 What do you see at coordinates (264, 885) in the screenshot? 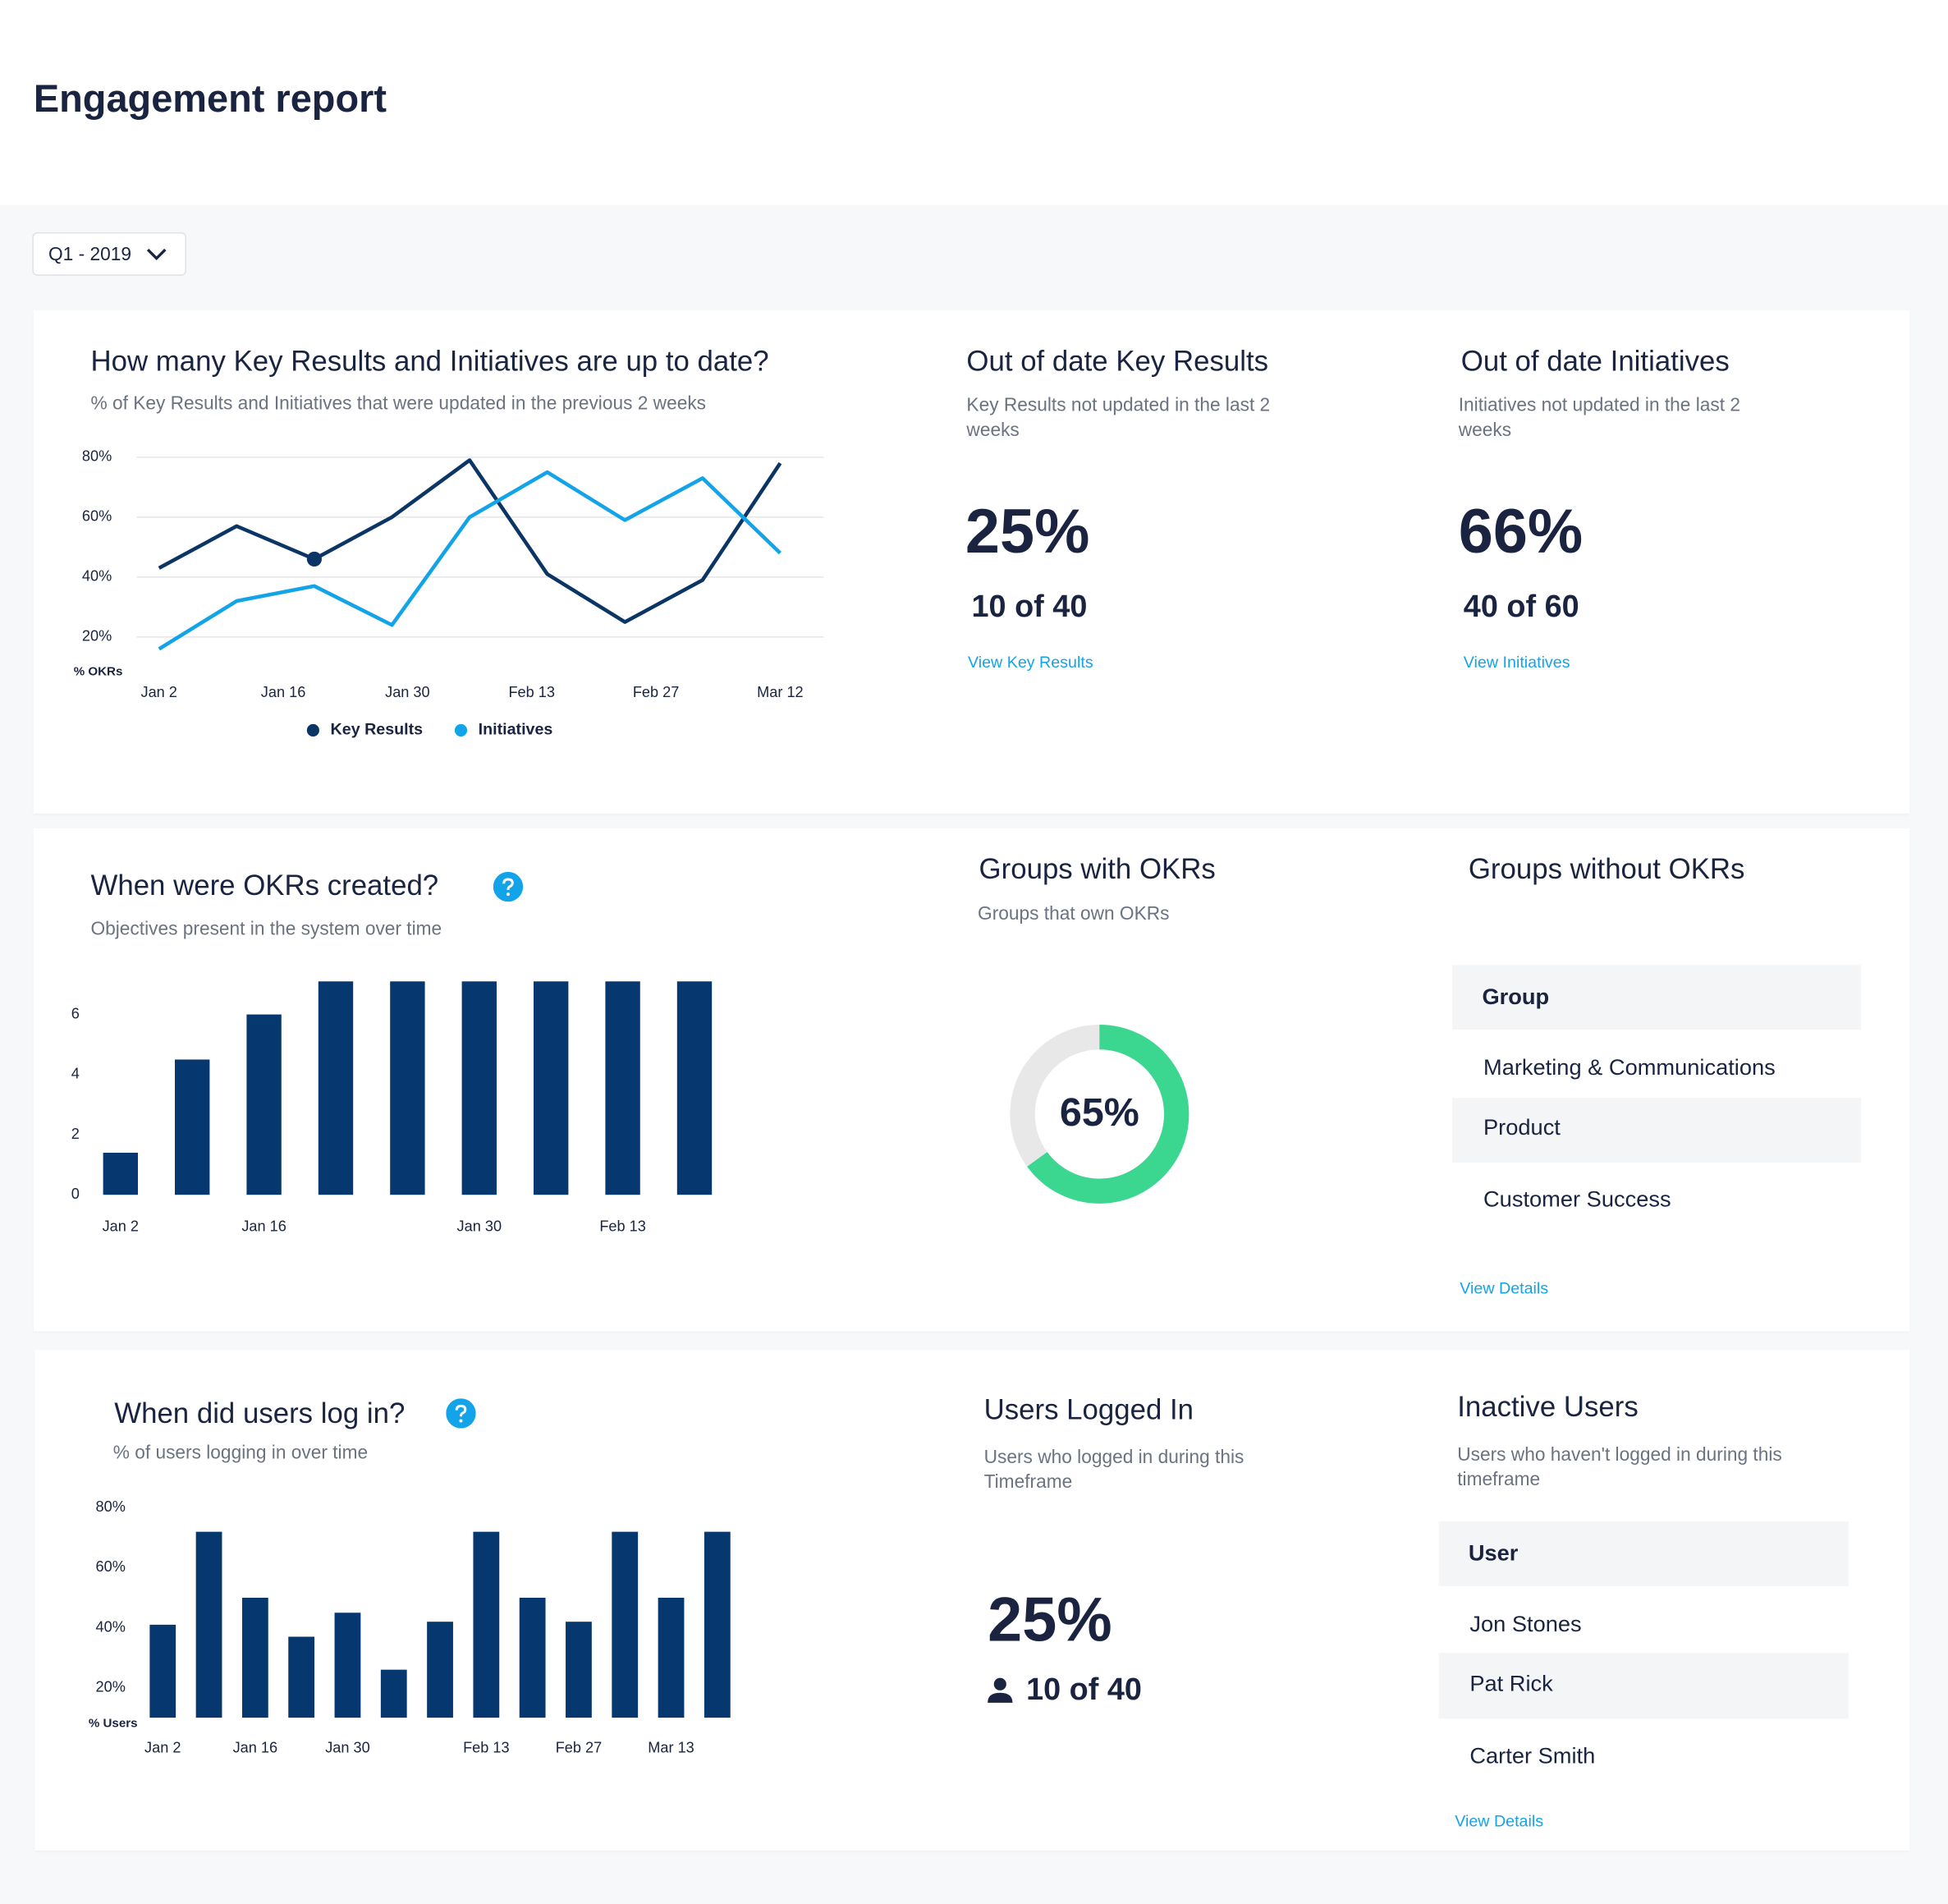
I see `chart-title: When were OKRs created?` at bounding box center [264, 885].